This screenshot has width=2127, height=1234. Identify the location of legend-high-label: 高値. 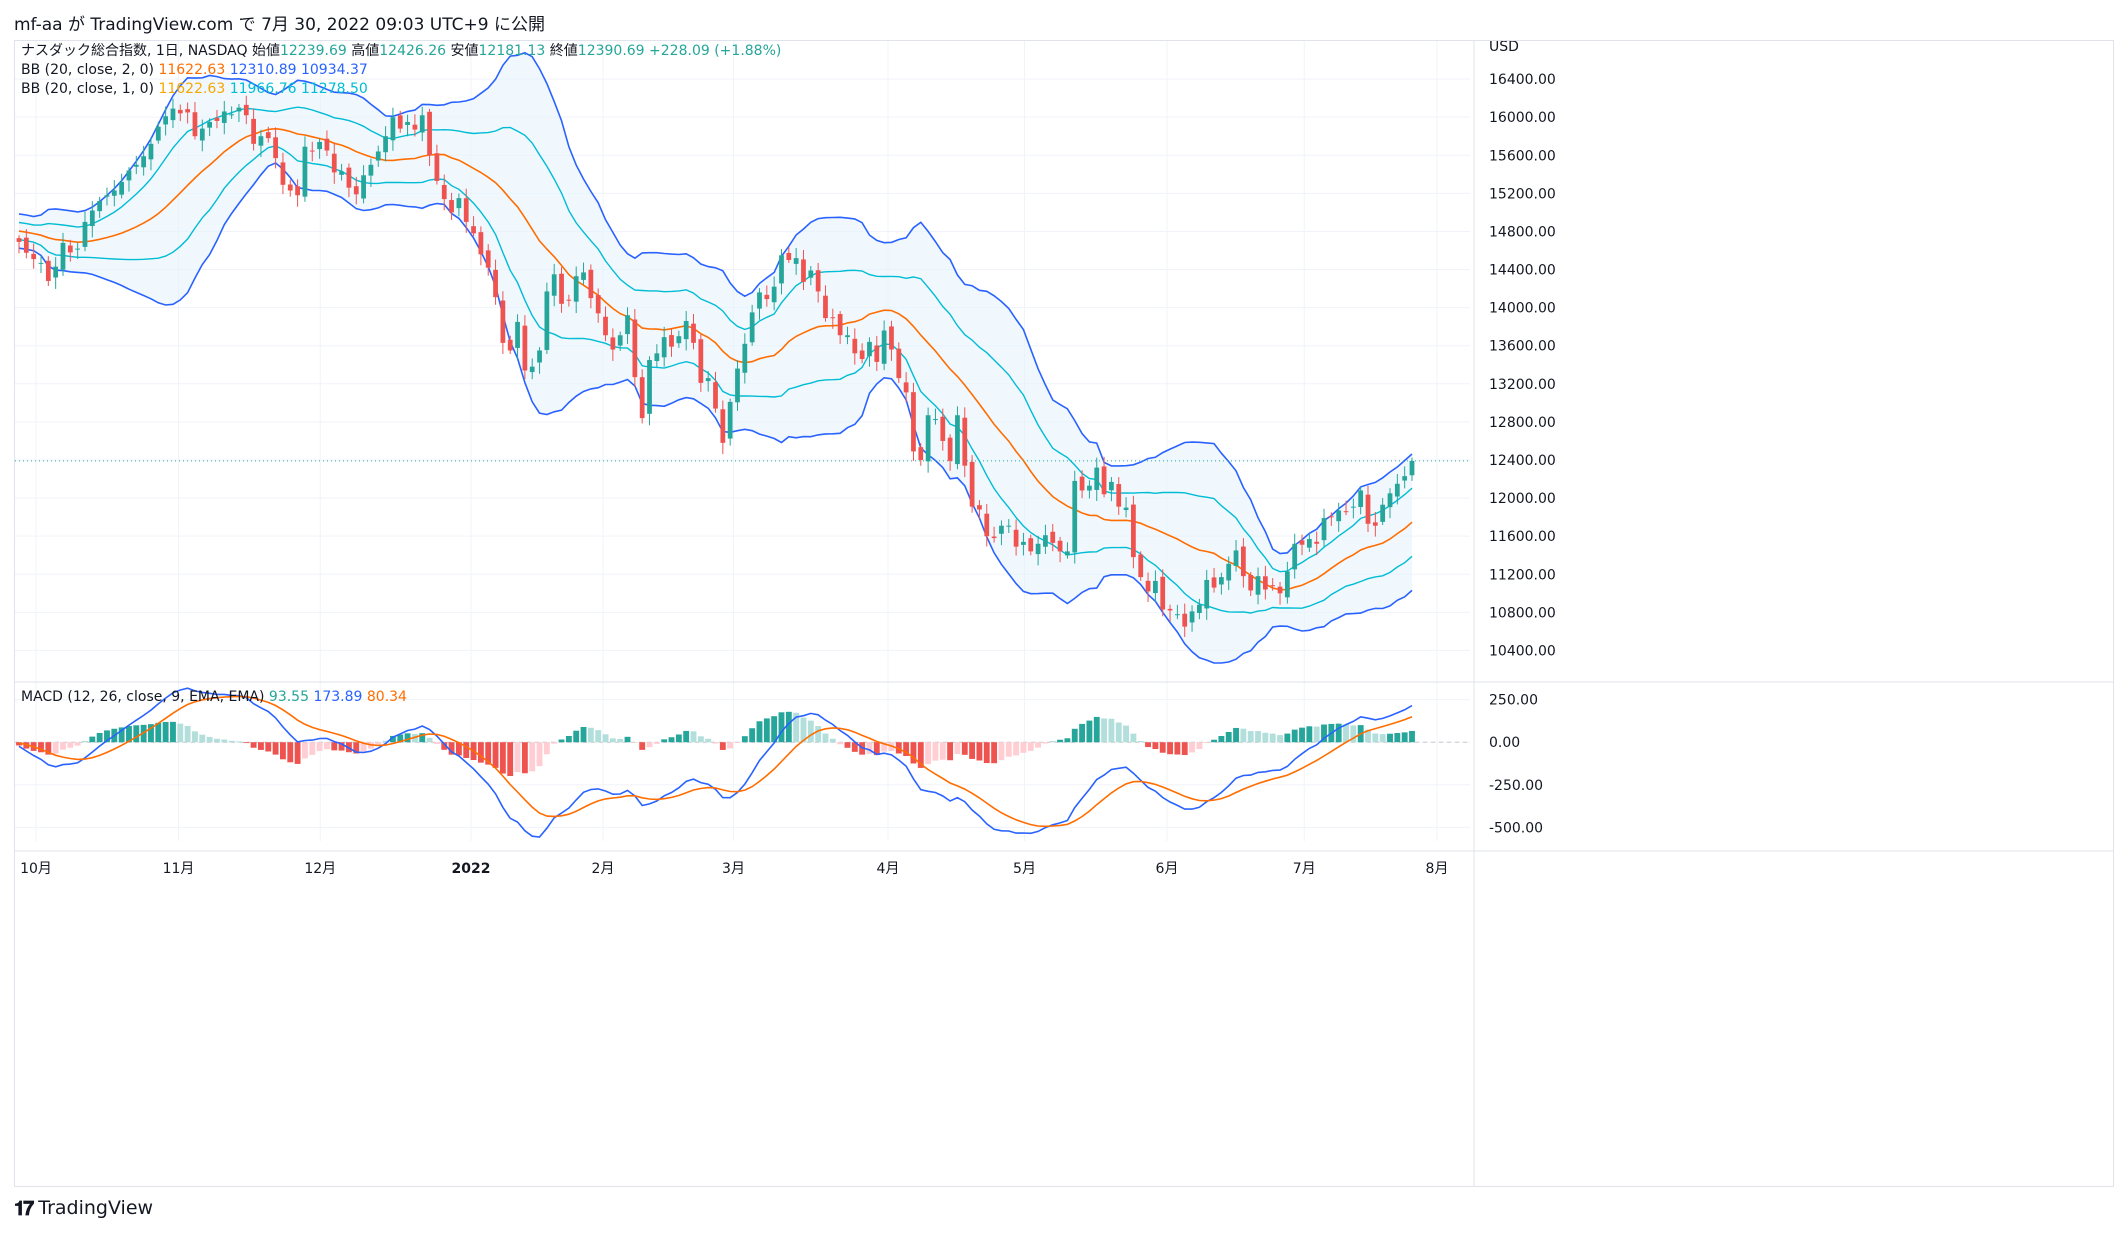
(365, 50).